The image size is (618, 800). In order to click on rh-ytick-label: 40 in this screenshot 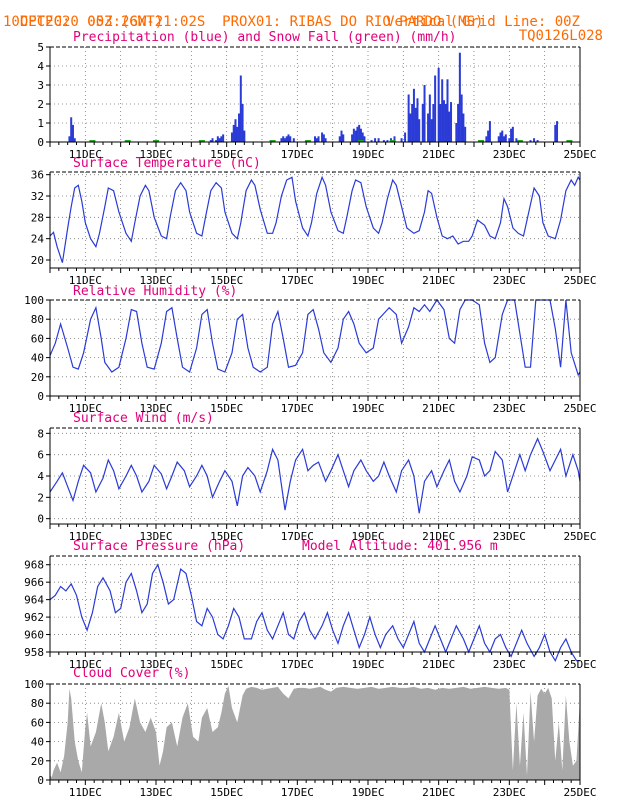, I will do `click(37, 358)`.